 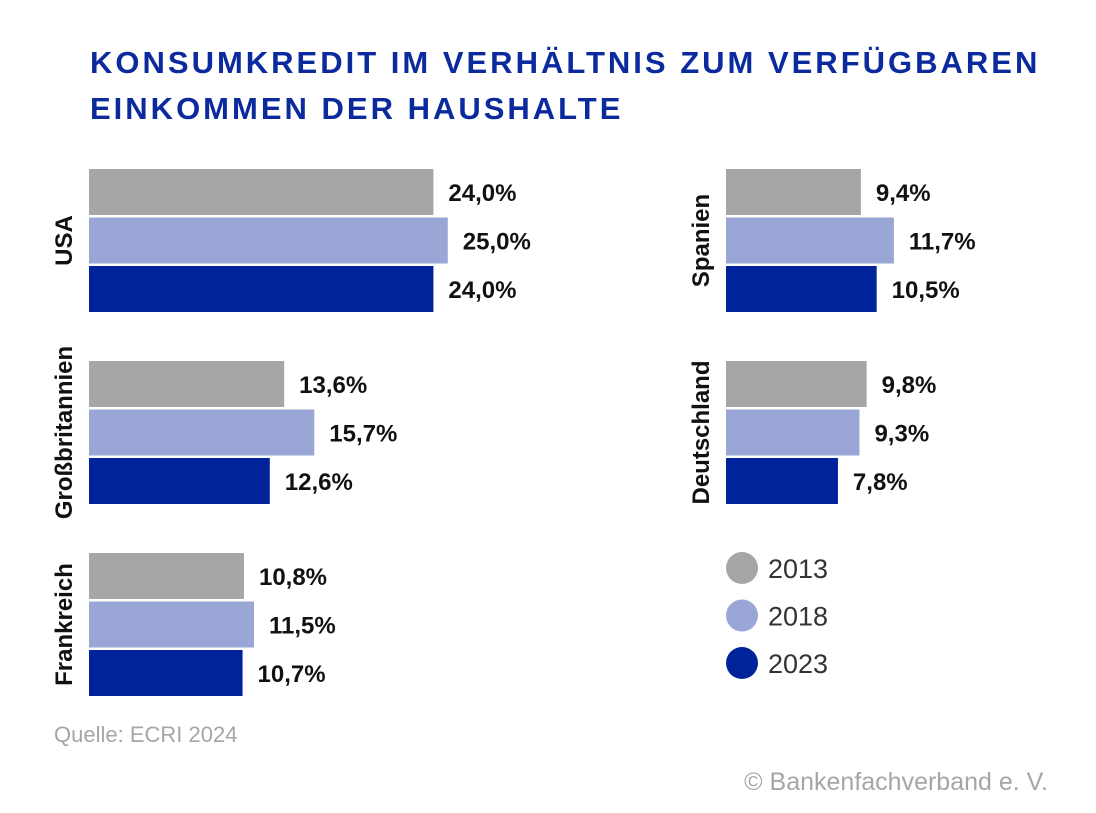 What do you see at coordinates (903, 193) in the screenshot?
I see `bar-value-label: 9,4%` at bounding box center [903, 193].